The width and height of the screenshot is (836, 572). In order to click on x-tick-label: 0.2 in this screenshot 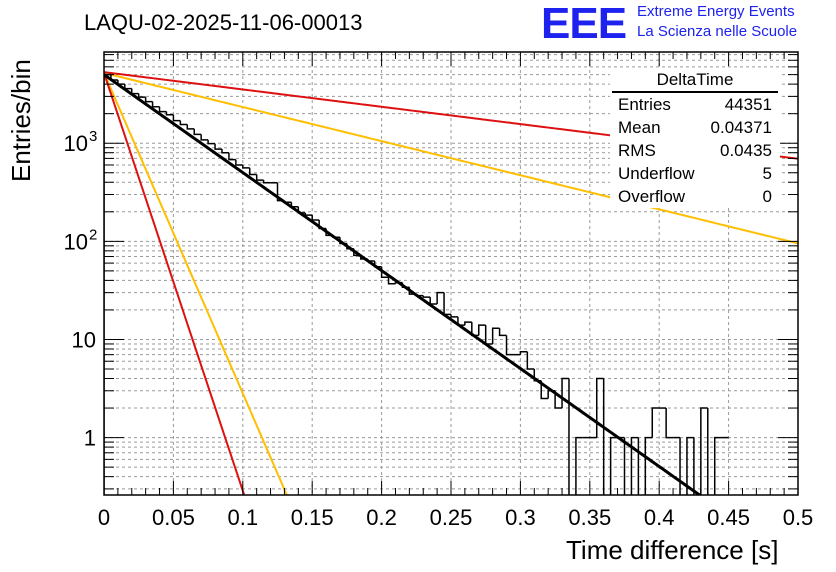, I will do `click(381, 517)`.